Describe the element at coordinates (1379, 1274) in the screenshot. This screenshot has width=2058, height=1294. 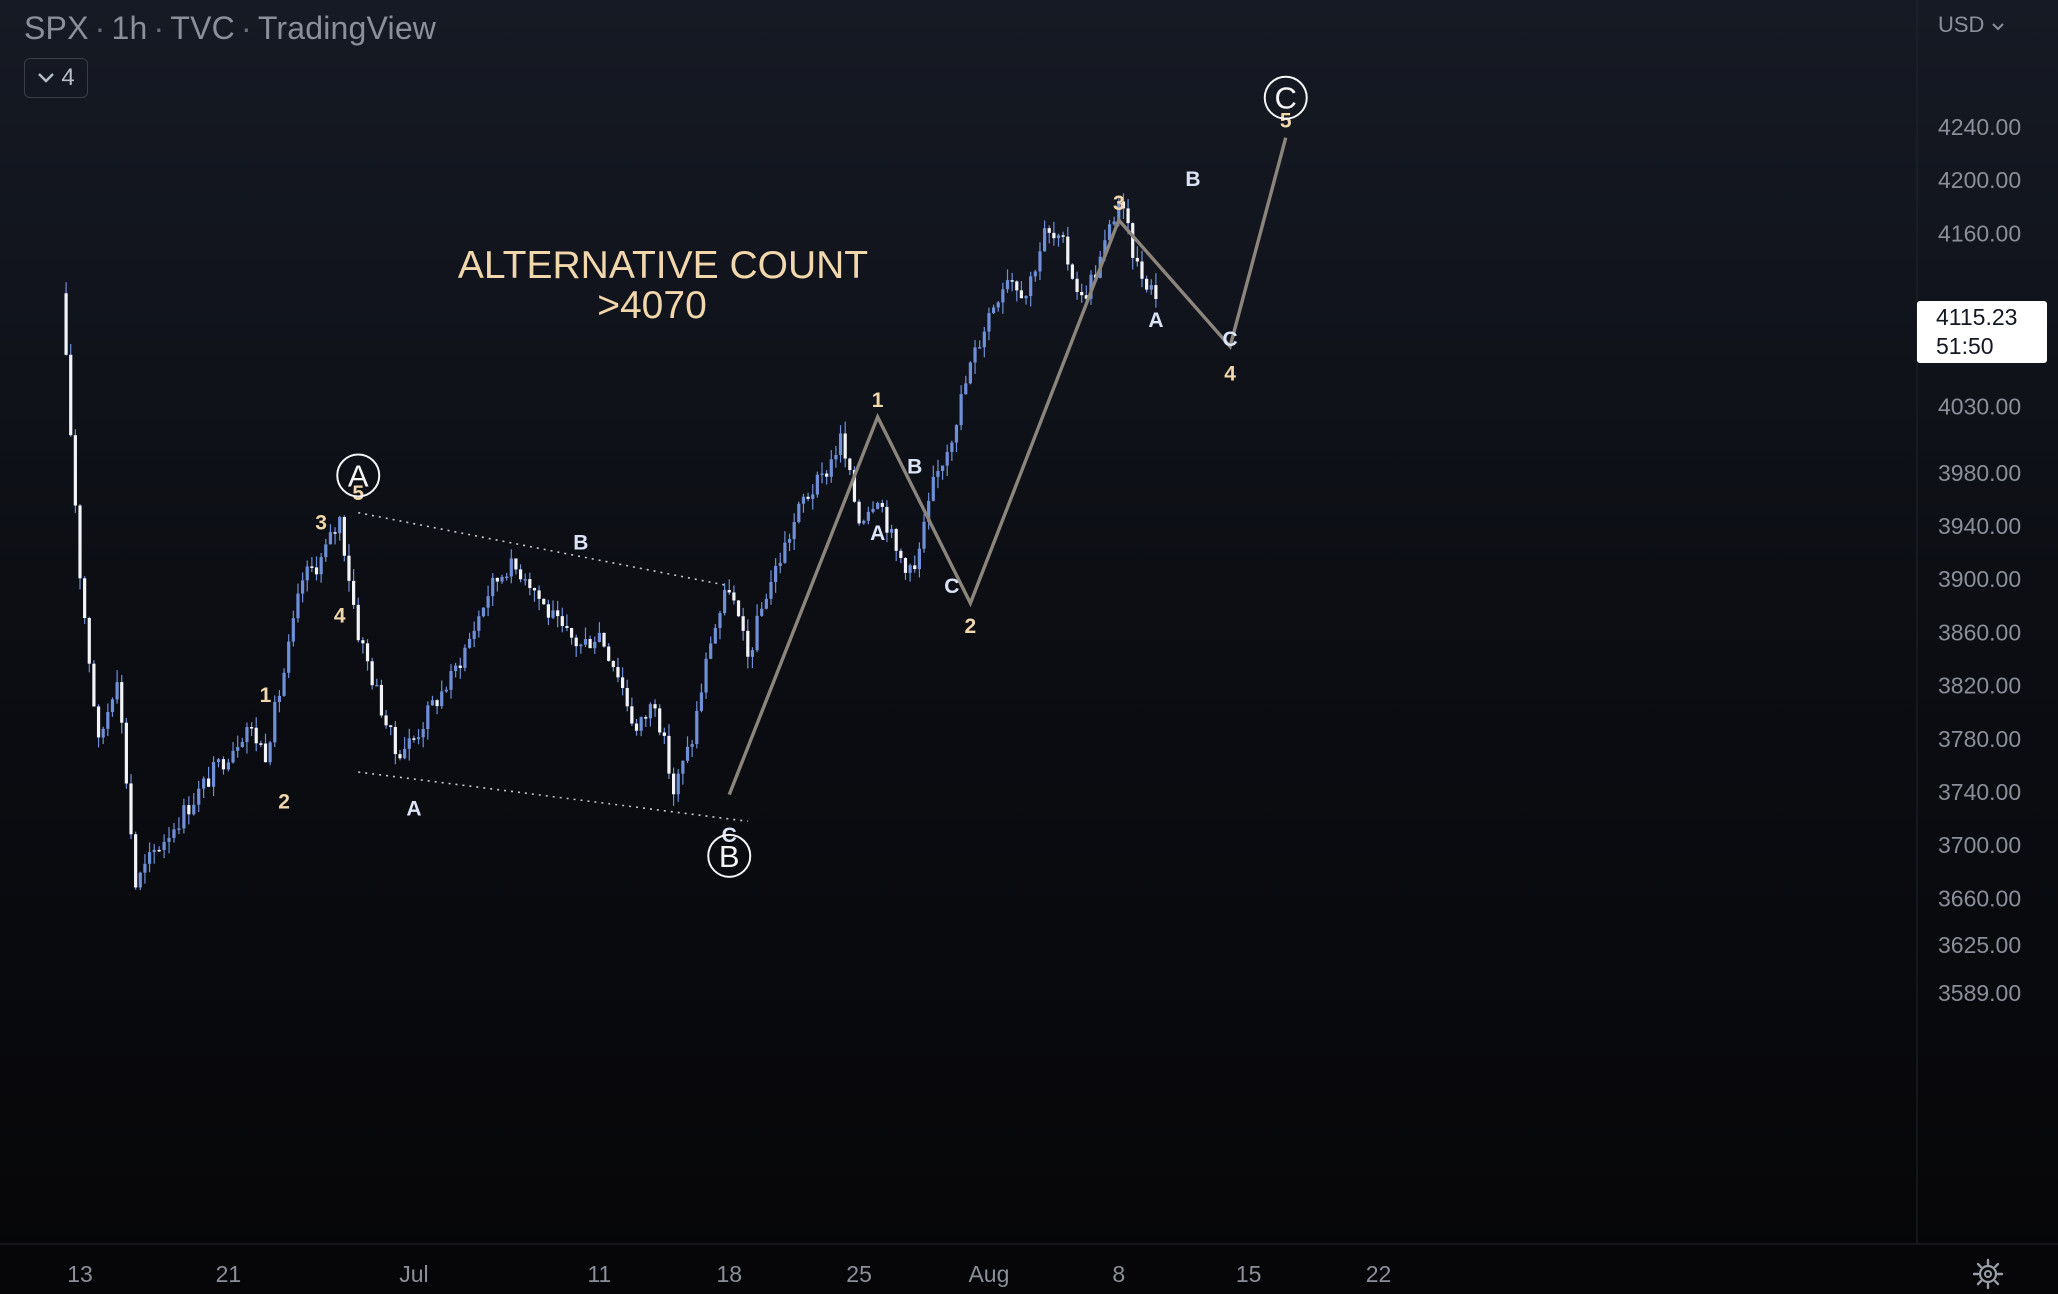
I see `x-tick-label: 22` at that location.